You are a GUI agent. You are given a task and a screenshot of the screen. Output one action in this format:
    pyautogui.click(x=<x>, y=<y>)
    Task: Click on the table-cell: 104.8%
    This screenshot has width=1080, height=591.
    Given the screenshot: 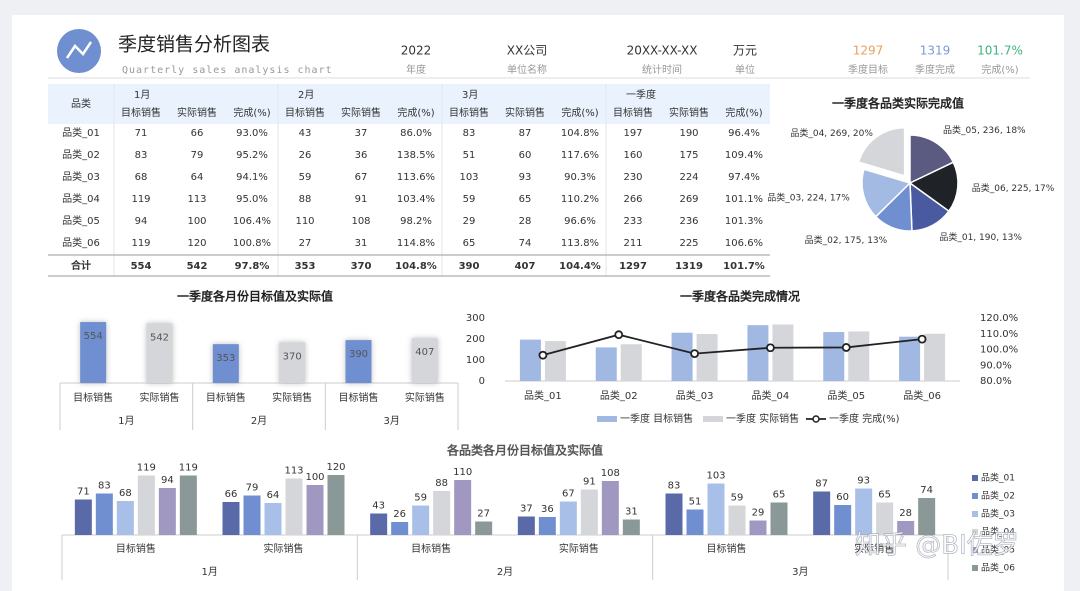 What is the action you would take?
    pyautogui.click(x=580, y=133)
    